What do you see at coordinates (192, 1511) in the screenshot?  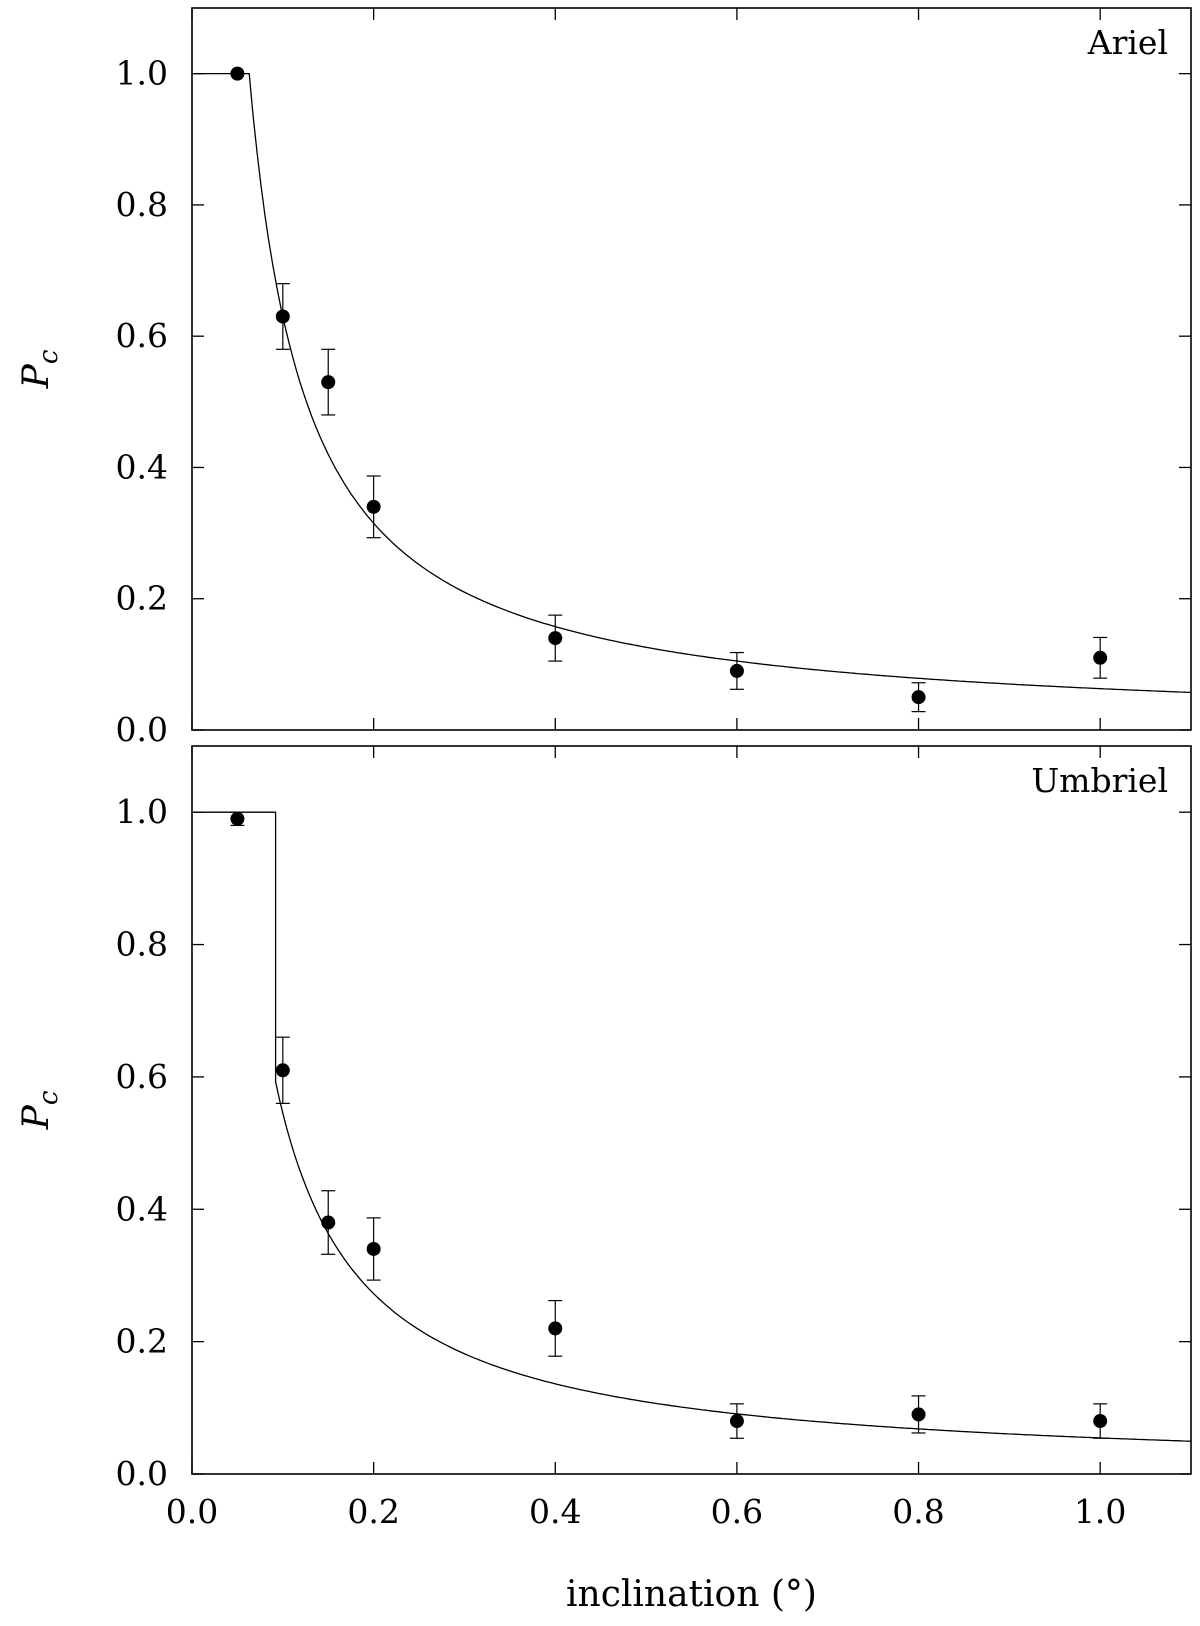 I see `x-tick-label: 0.0` at bounding box center [192, 1511].